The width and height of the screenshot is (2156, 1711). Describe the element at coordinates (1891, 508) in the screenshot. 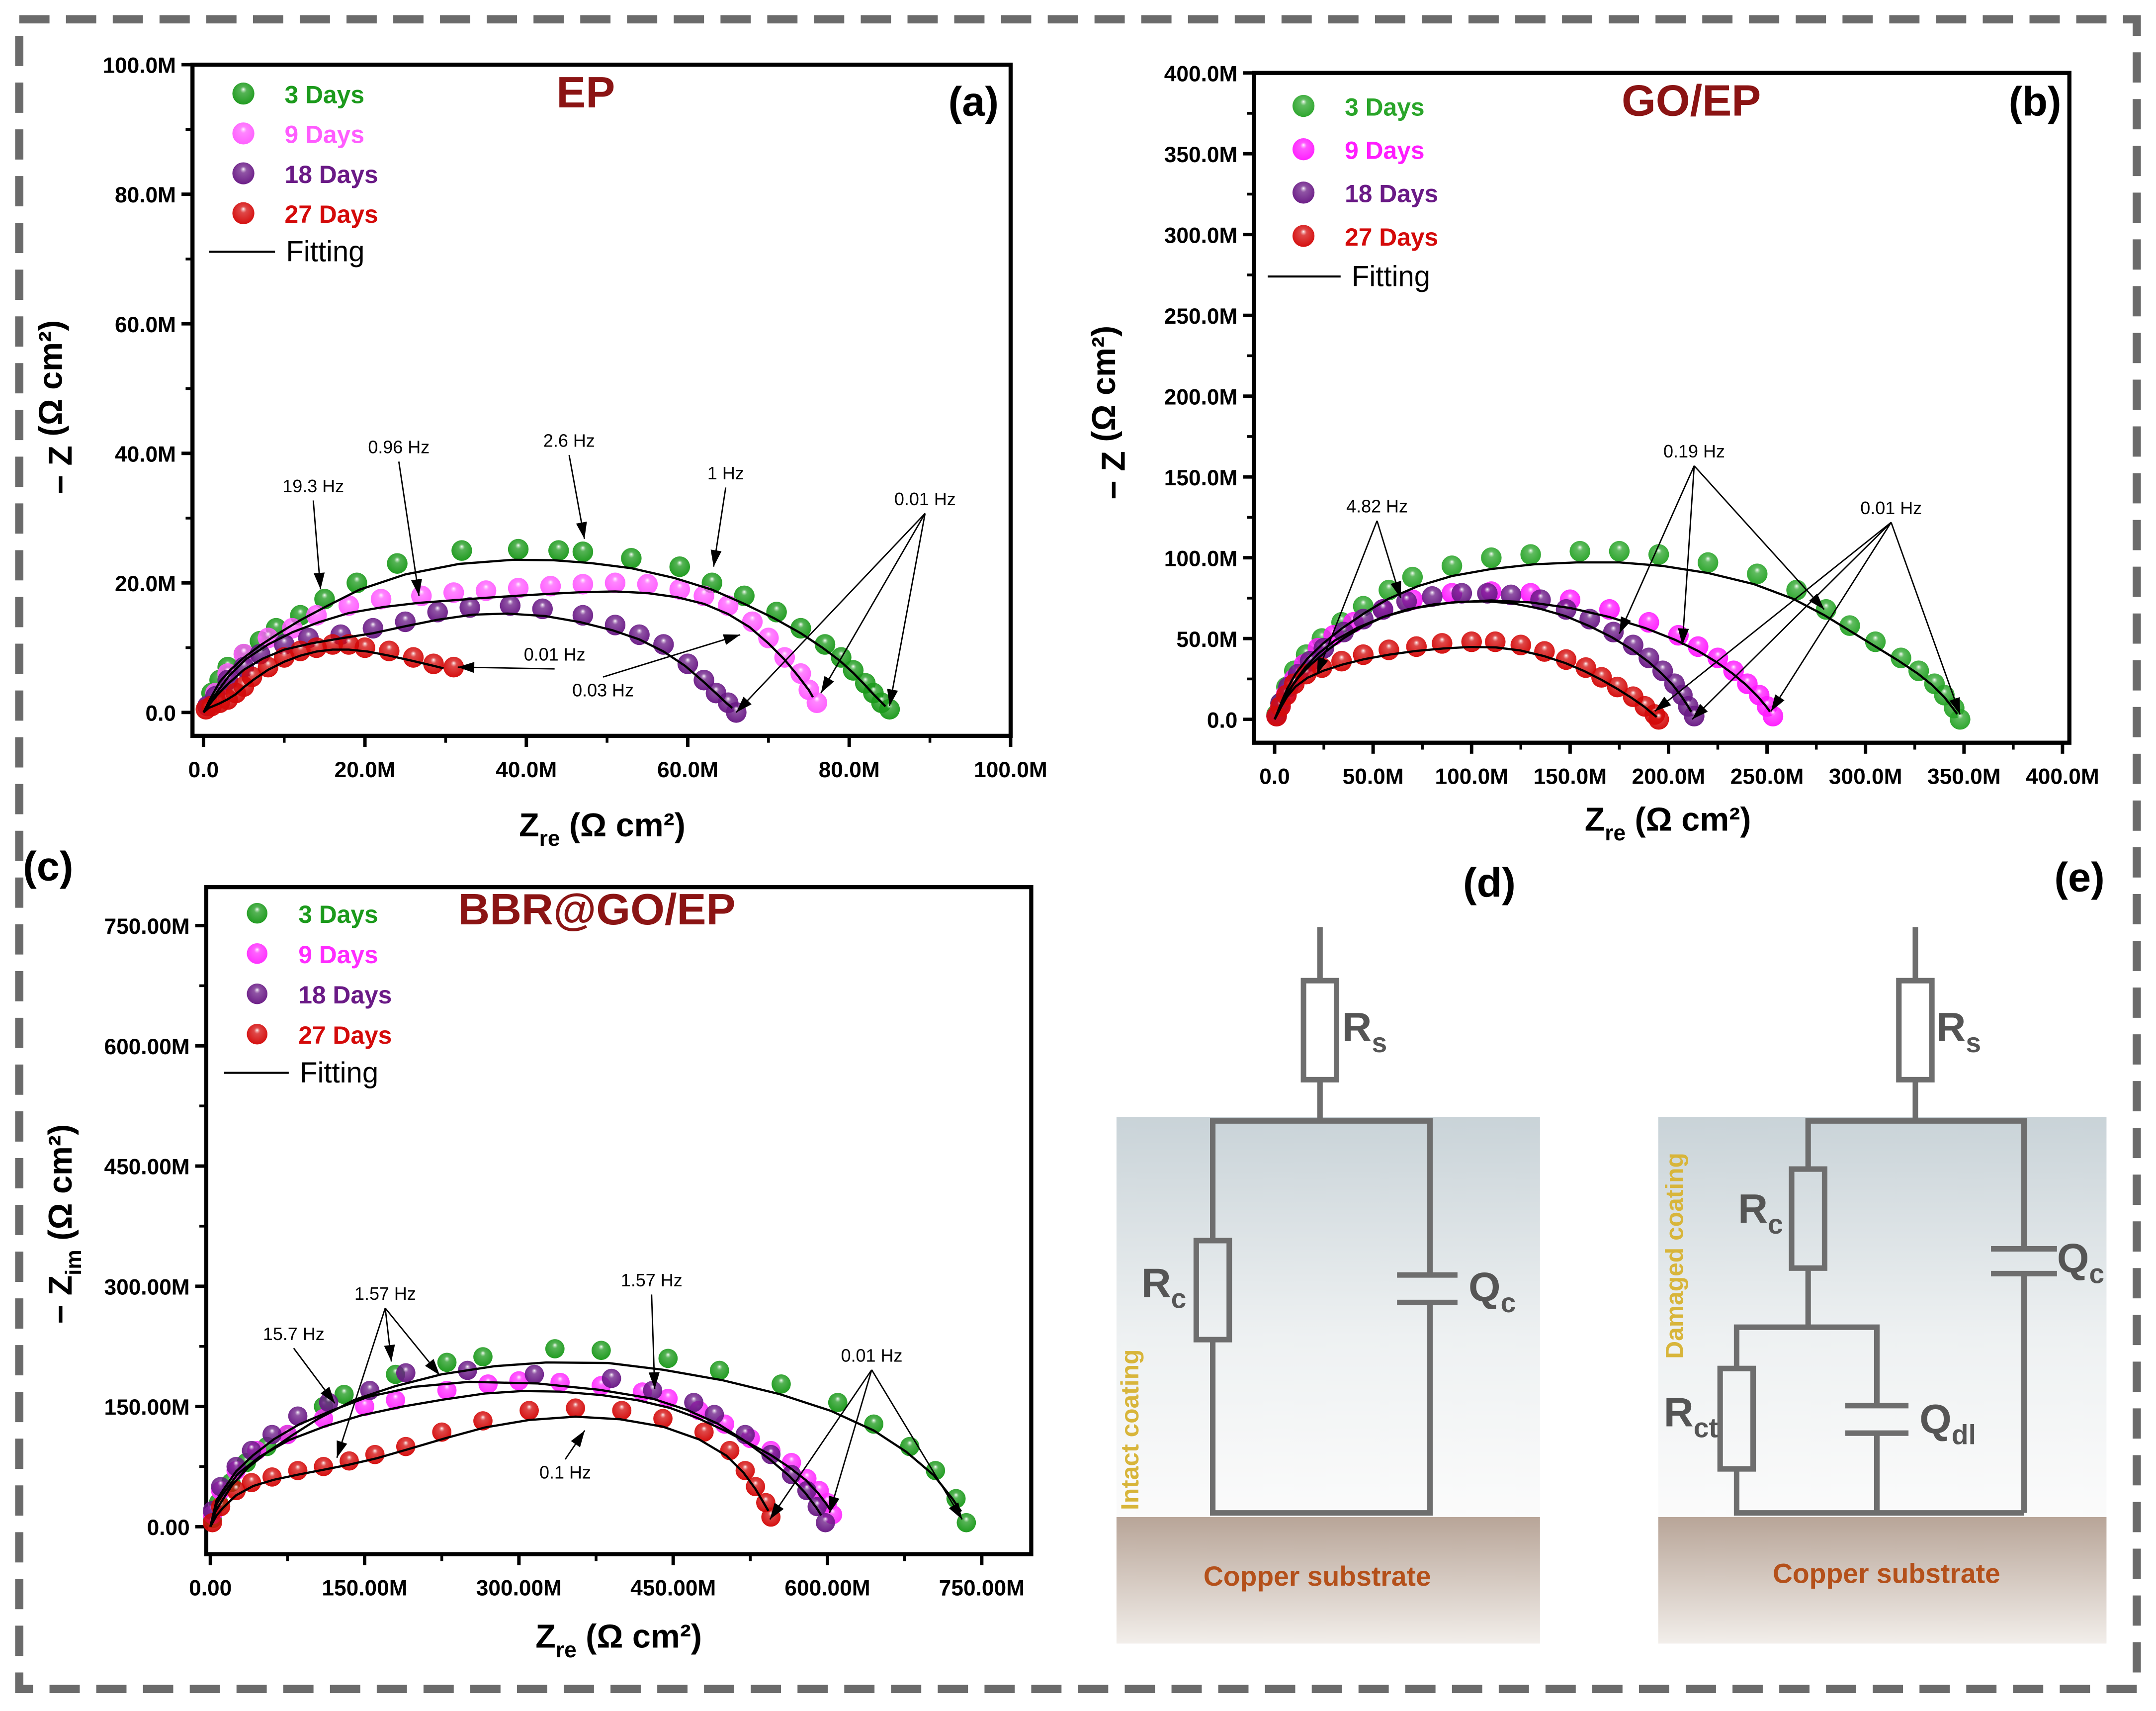

I see `annotation-label: 0.01 Hz` at that location.